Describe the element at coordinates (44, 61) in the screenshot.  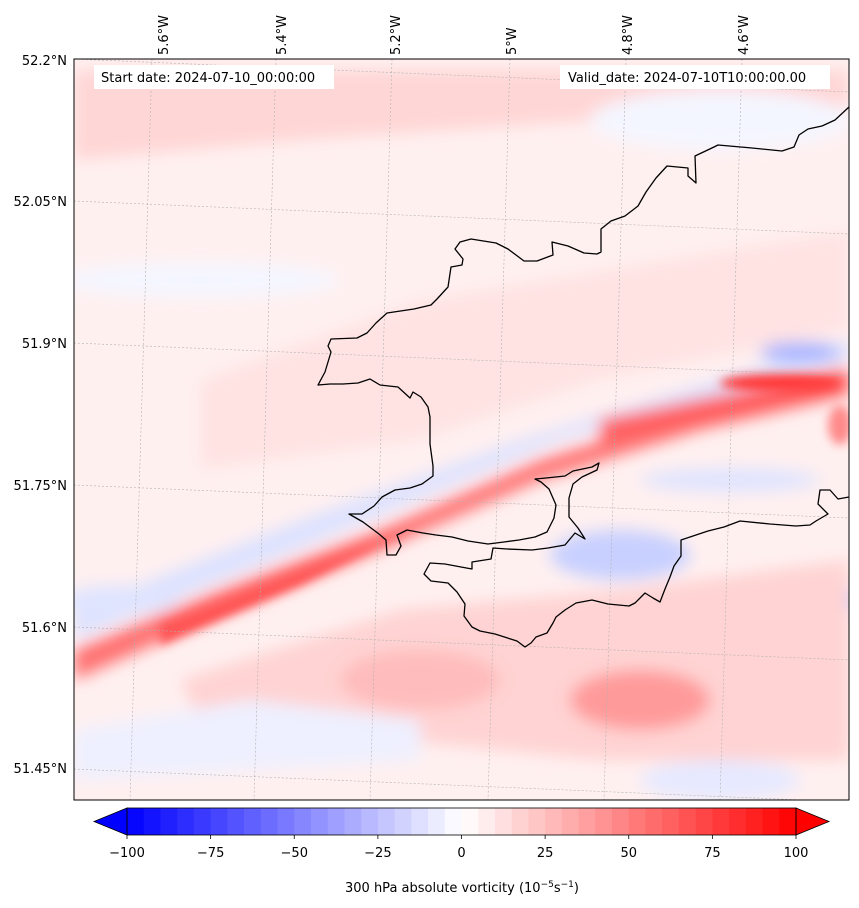
I see `lat-tick-label: 52.2°N` at that location.